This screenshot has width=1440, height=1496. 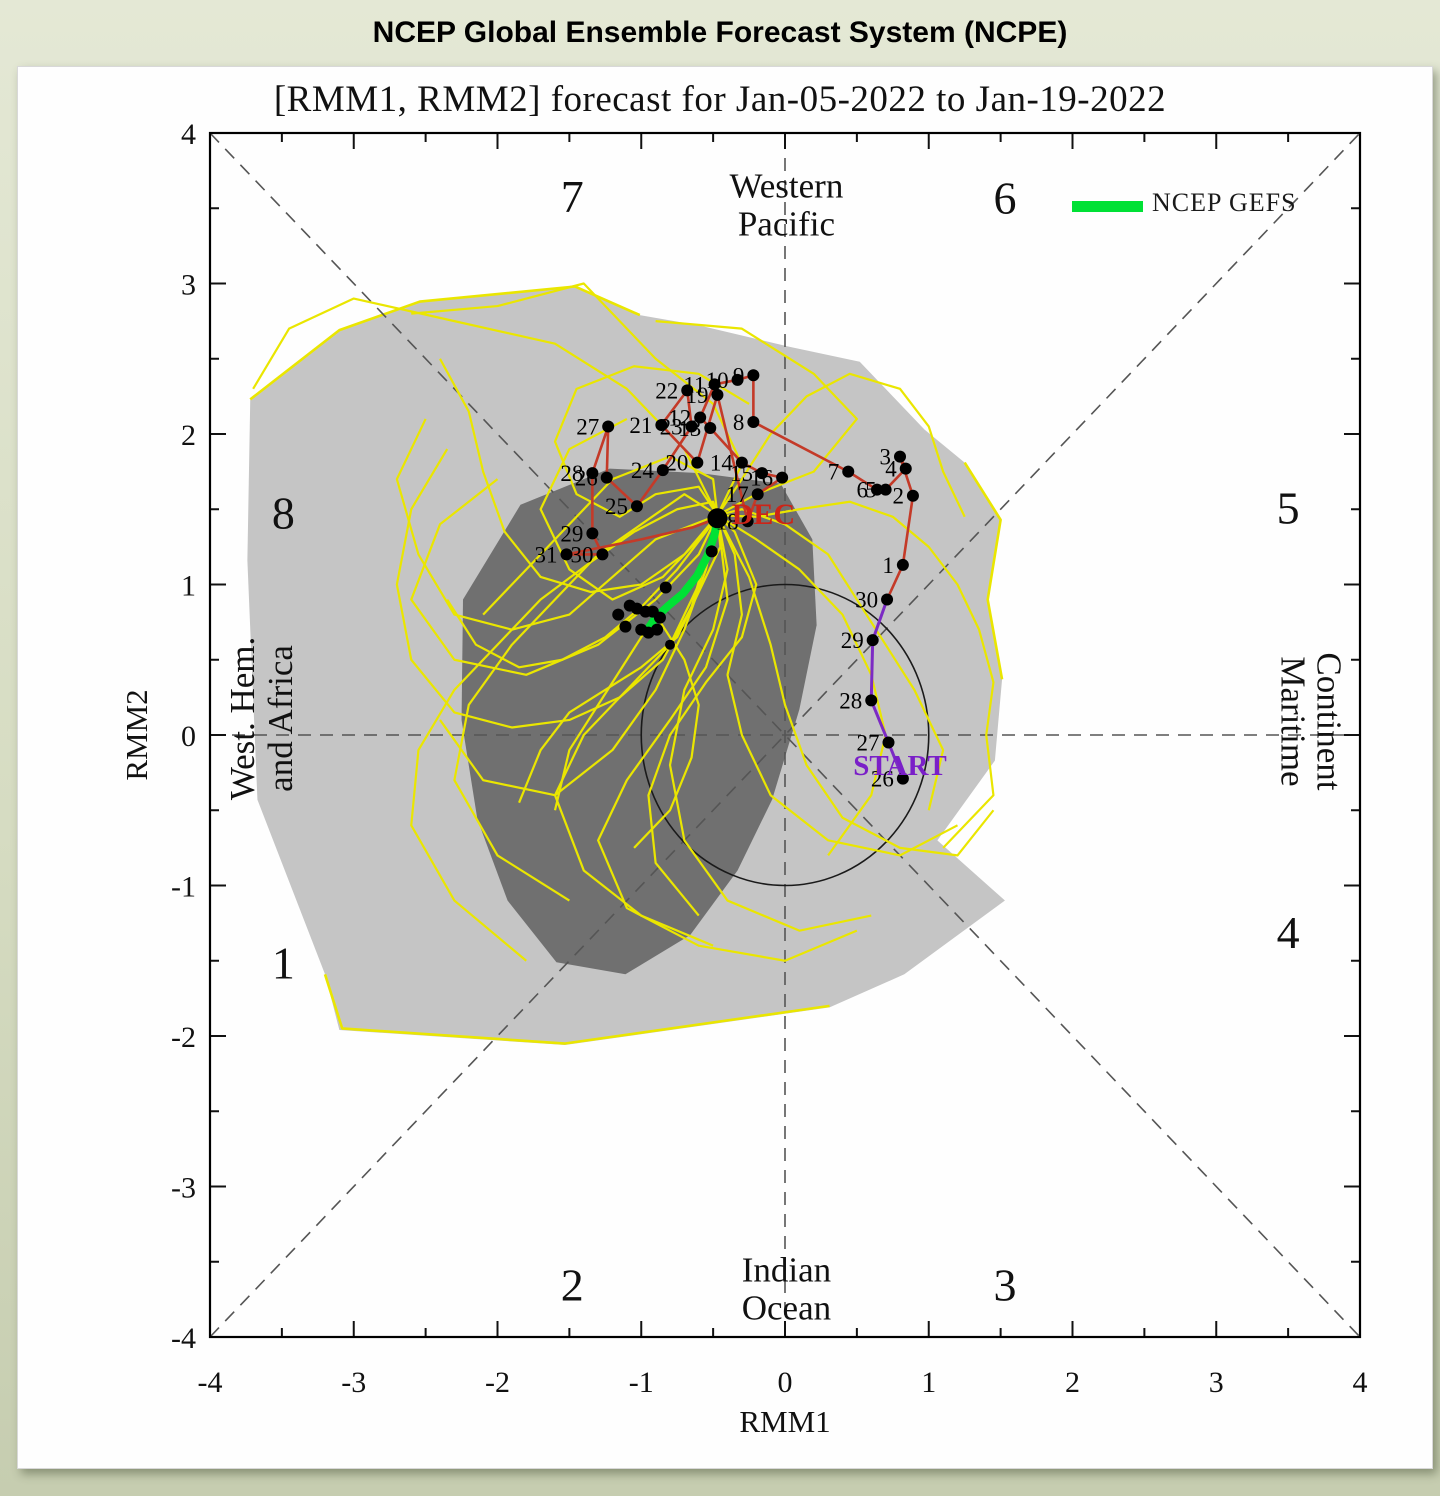 I want to click on legend-label: NCEP GEFS, so click(x=1224, y=202).